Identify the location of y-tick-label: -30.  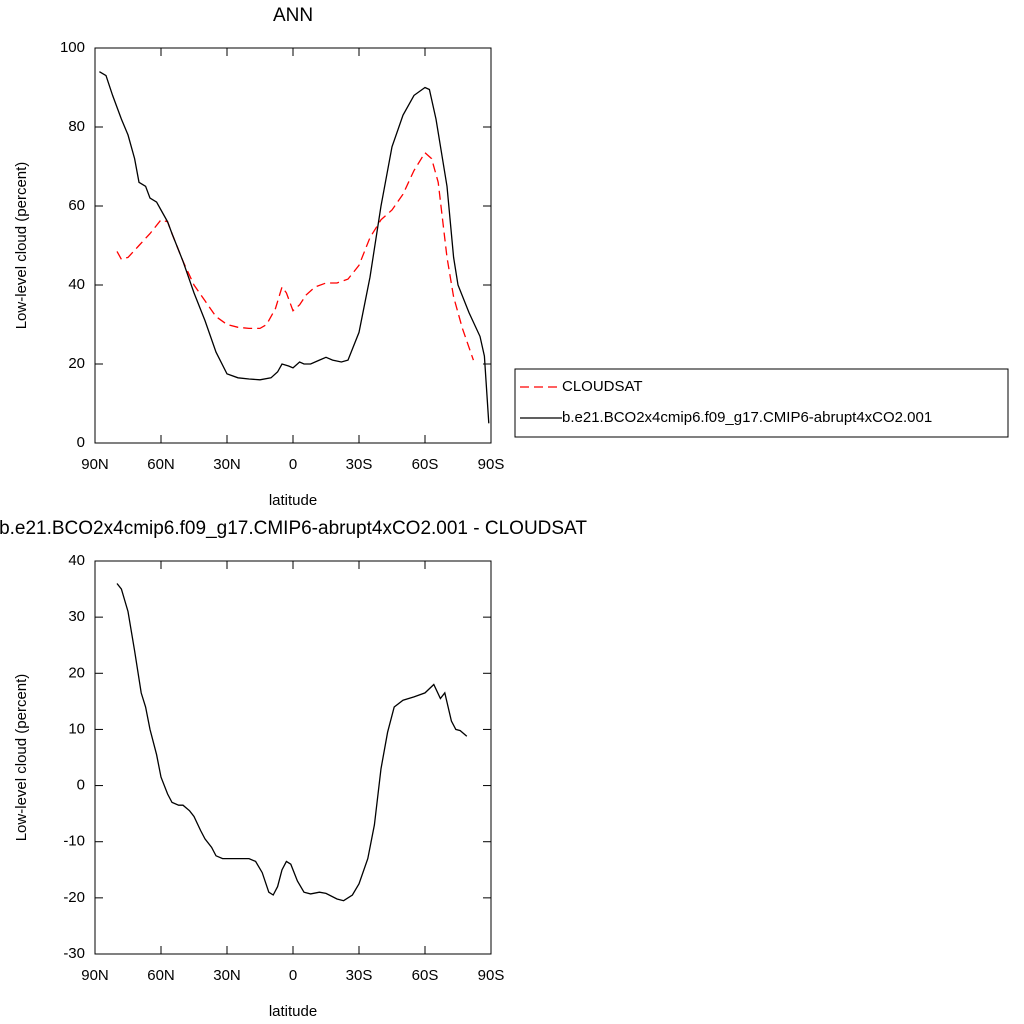
(74, 953).